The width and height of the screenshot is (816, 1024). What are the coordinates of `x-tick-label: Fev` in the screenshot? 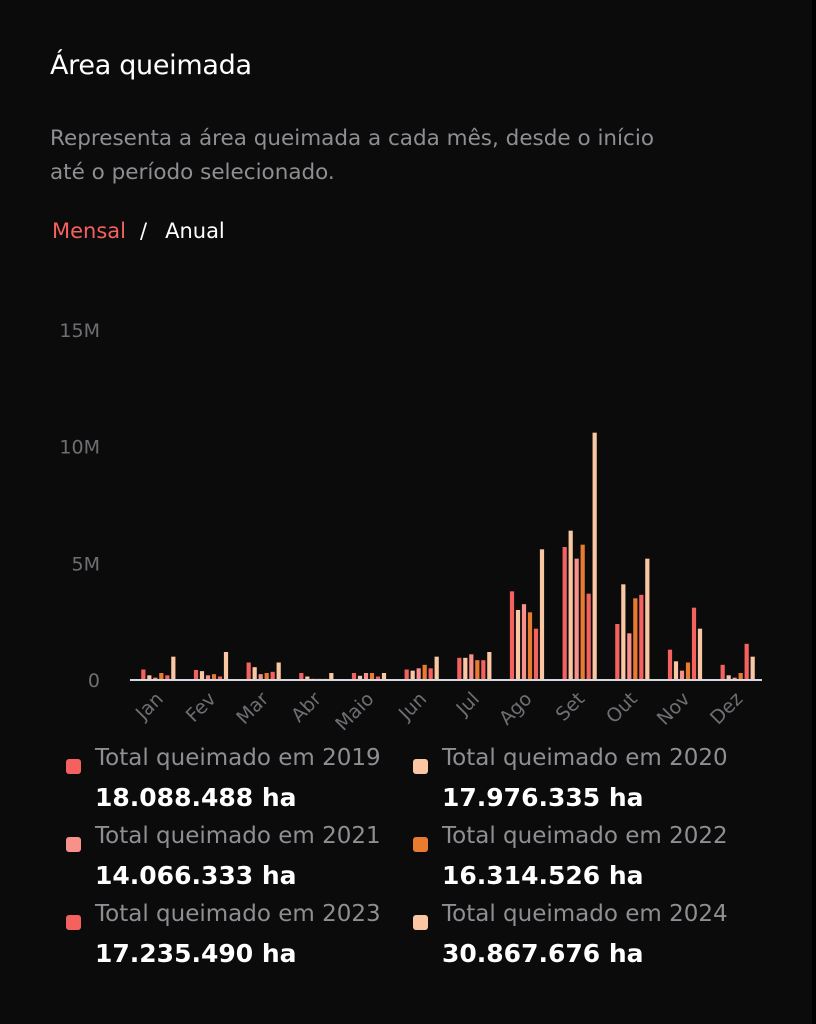 It's located at (201, 707).